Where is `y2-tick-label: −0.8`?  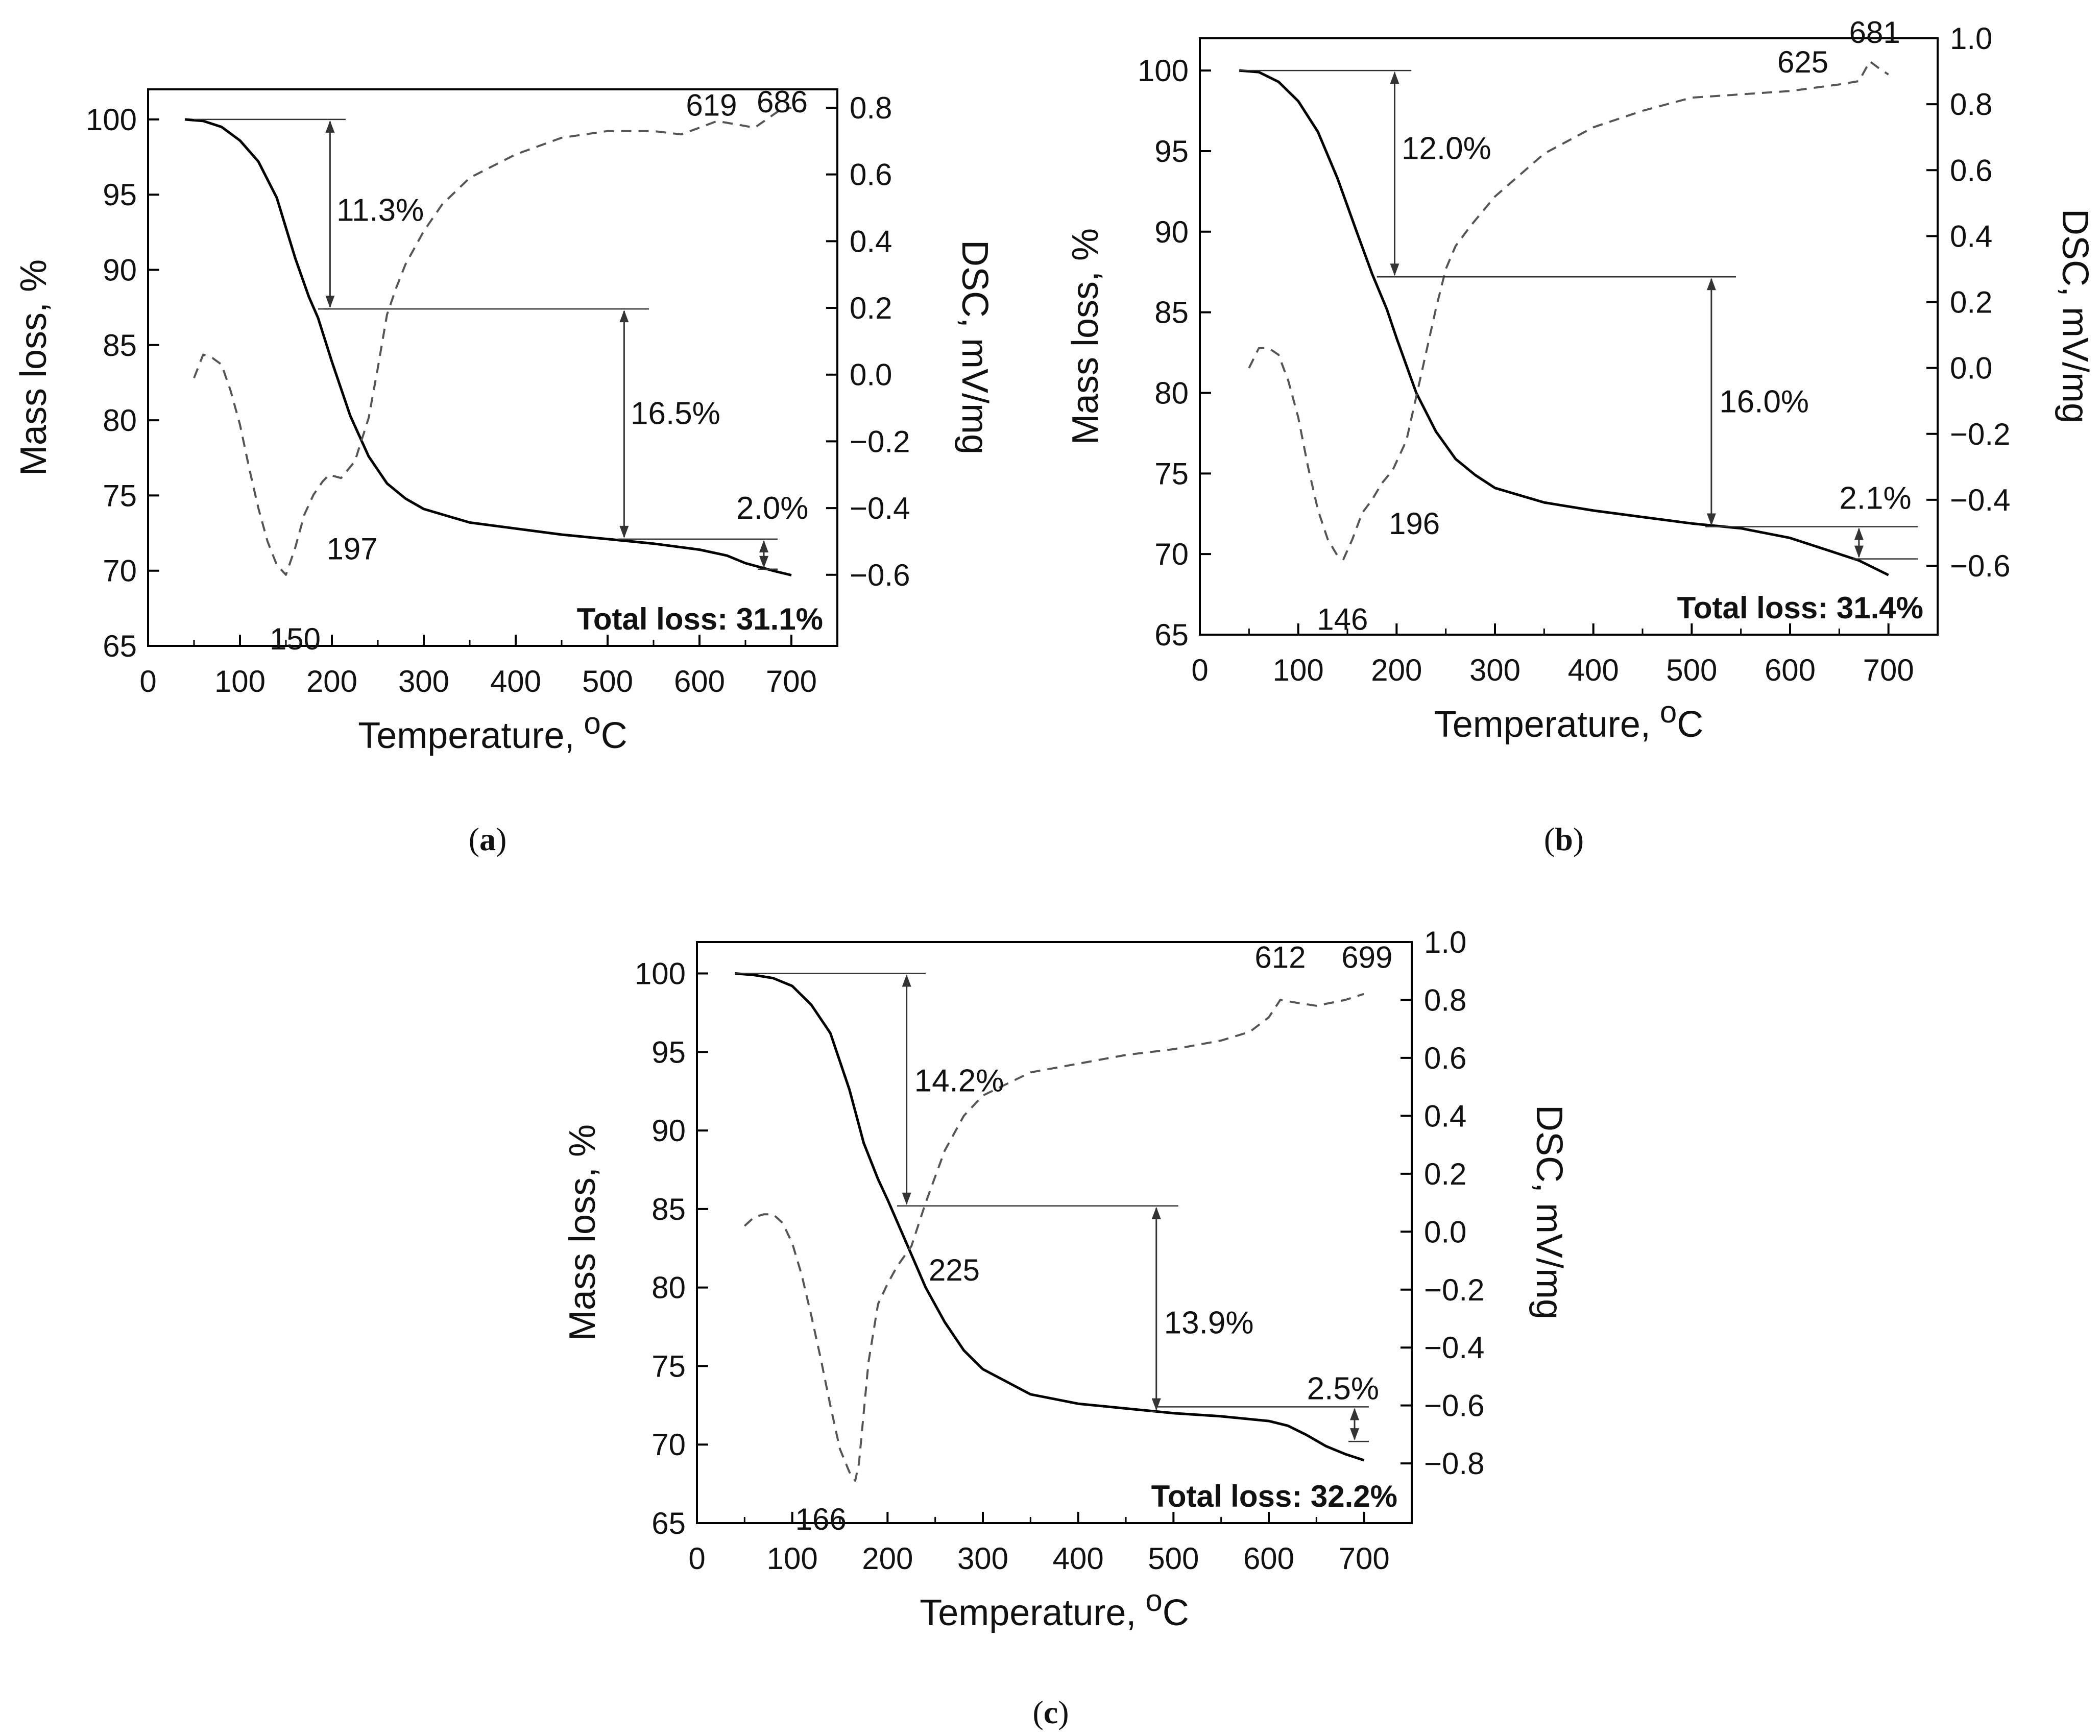 y2-tick-label: −0.8 is located at coordinates (1454, 1463).